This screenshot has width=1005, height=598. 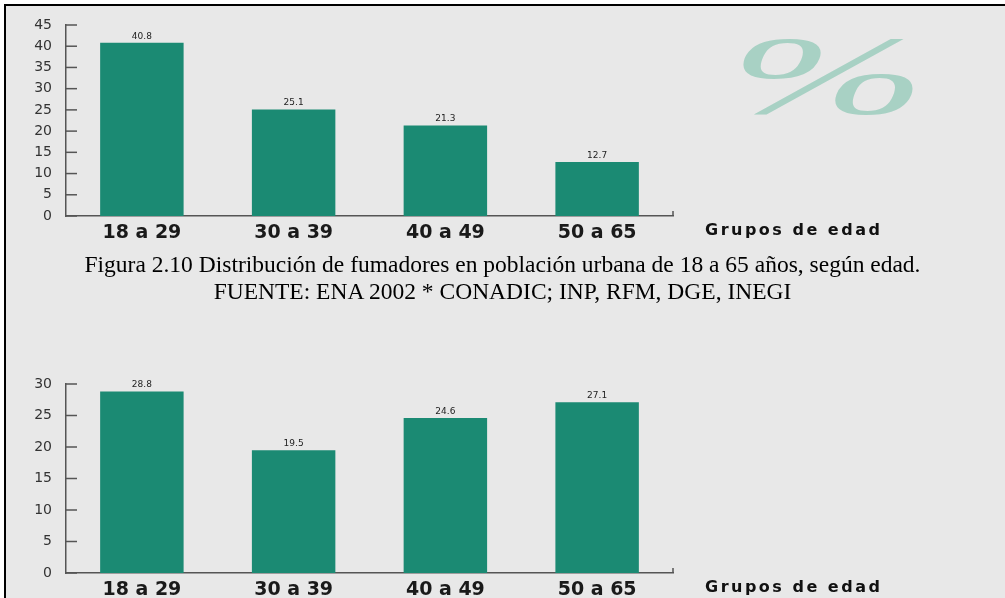 I want to click on source-note: FUENTE: ENA 2002 * CONADIC; INP, RFM, DGE, INEGI, so click(x=502, y=291).